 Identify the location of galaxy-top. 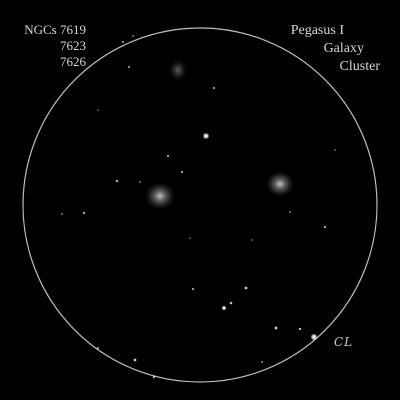
(178, 70).